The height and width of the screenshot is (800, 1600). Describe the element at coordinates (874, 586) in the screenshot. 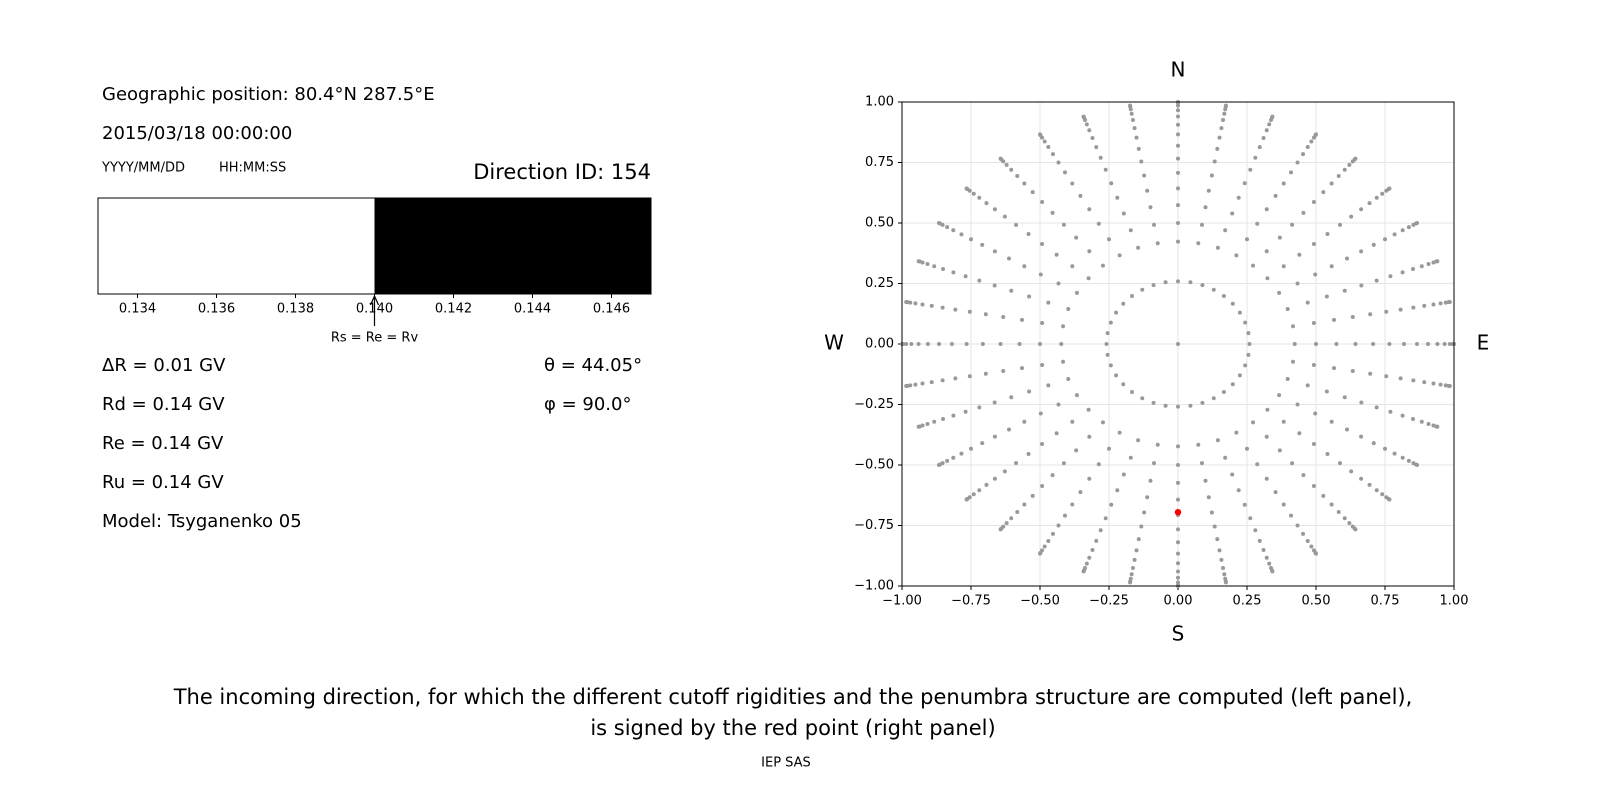

I see `y-tick-label: −1.00` at that location.